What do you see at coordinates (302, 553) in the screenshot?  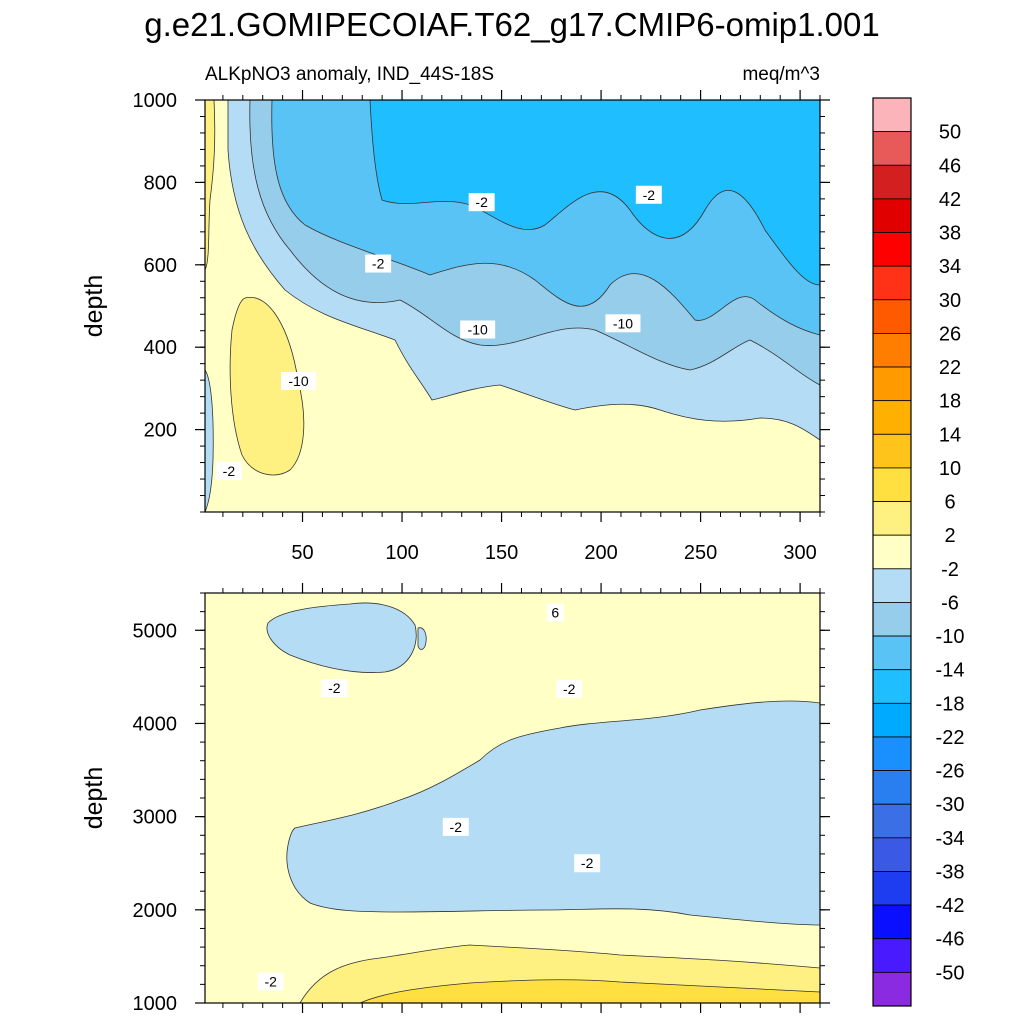 I see `upper-xtick-label: 50` at bounding box center [302, 553].